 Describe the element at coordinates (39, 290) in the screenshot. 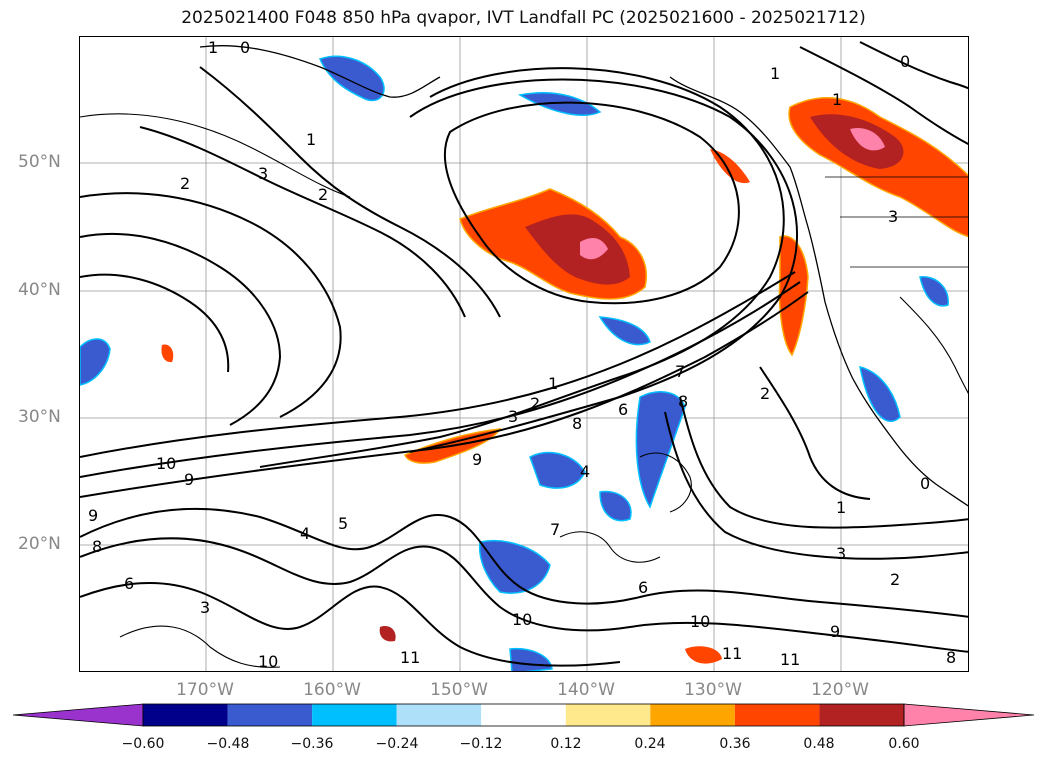

I see `lat-label-40n: 40°N` at that location.